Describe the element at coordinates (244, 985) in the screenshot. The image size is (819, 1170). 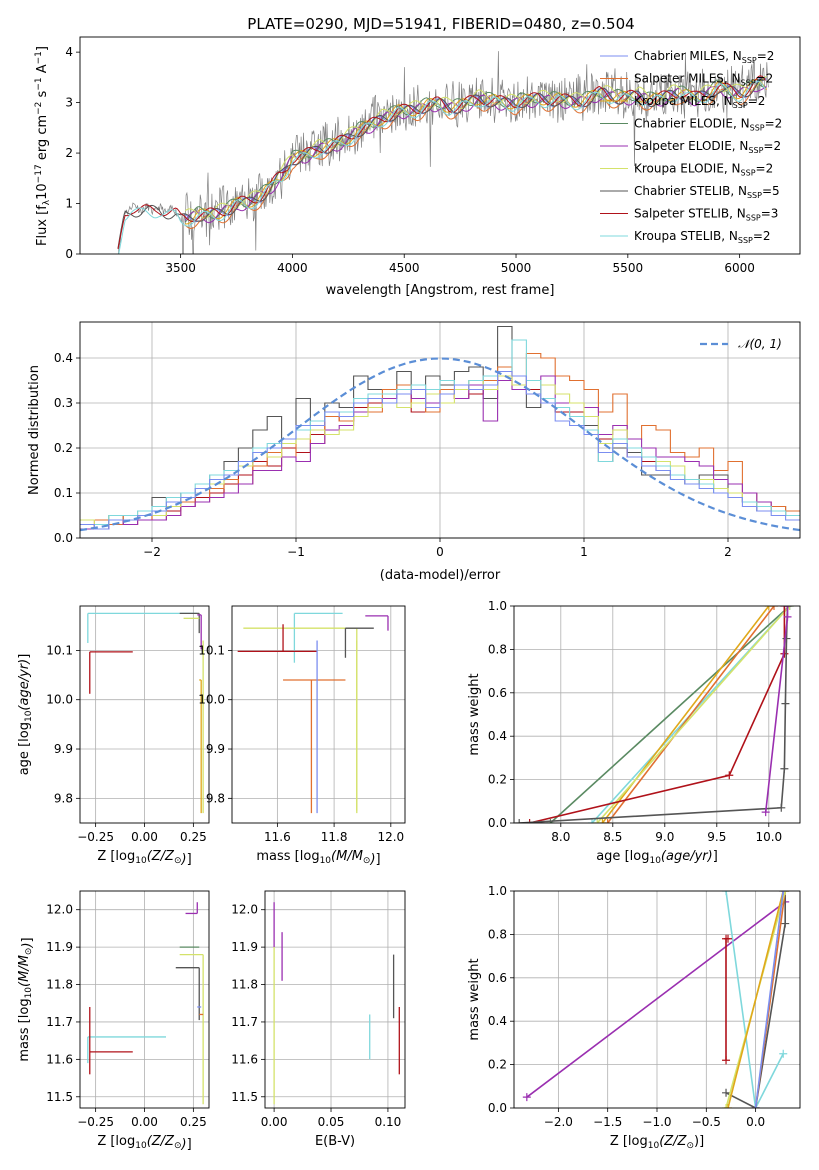
I see `y-tick-label: 11.8` at that location.